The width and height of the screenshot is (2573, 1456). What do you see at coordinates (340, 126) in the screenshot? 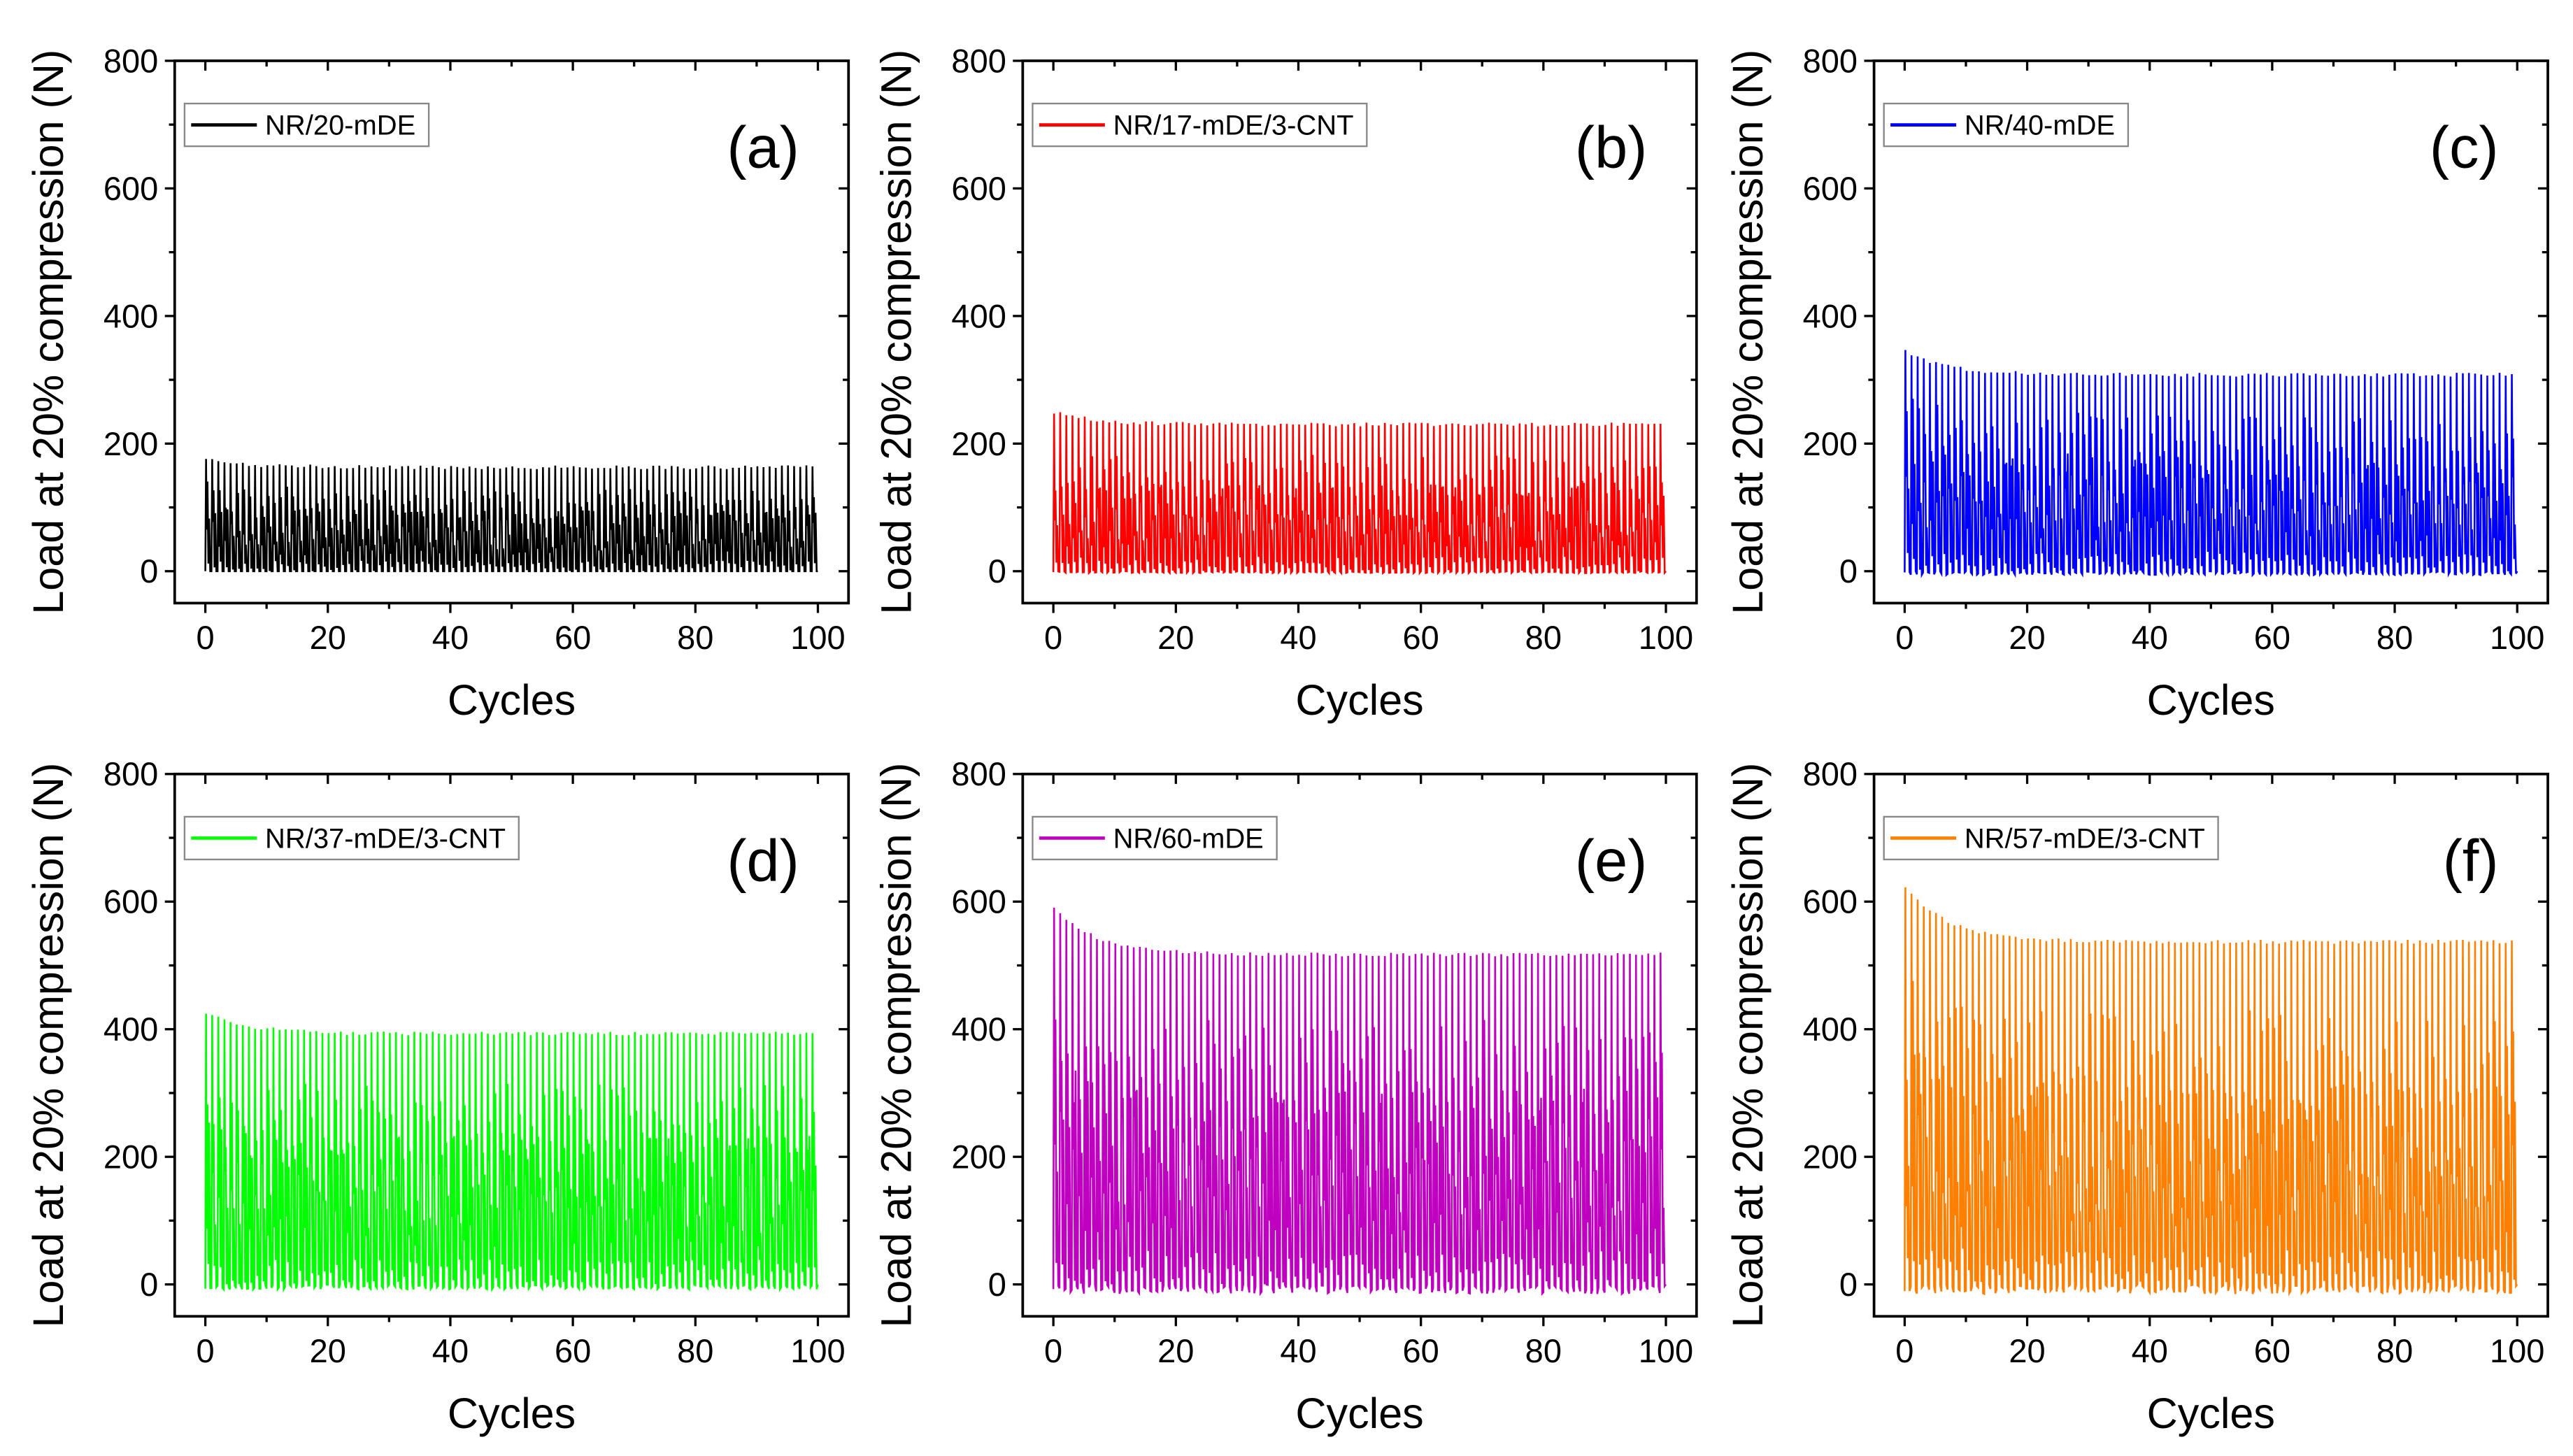
I see `legend-label: NR/20-mDE` at bounding box center [340, 126].